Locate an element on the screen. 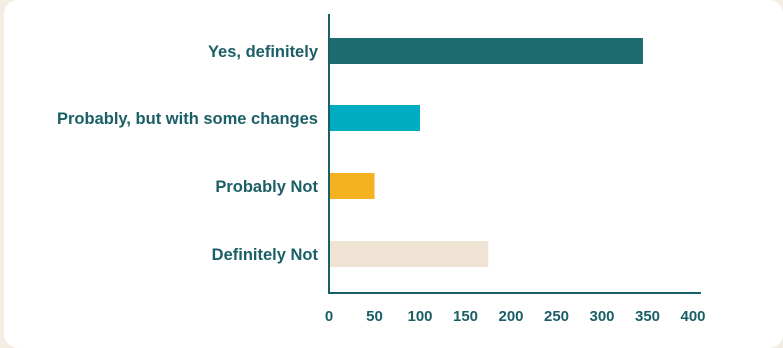 Image resolution: width=783 pixels, height=348 pixels. bar-yes-definitely is located at coordinates (486, 51).